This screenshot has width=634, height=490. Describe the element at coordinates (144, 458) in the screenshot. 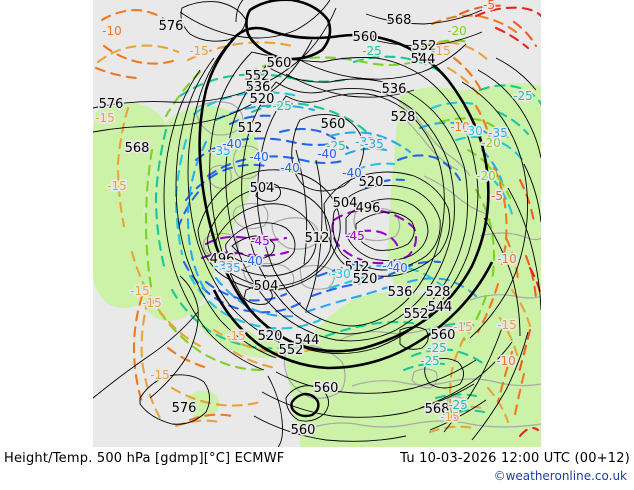

I see `chart-title: Height/Temp. 500 hPa [gdmp][°C] ECMWF` at that location.